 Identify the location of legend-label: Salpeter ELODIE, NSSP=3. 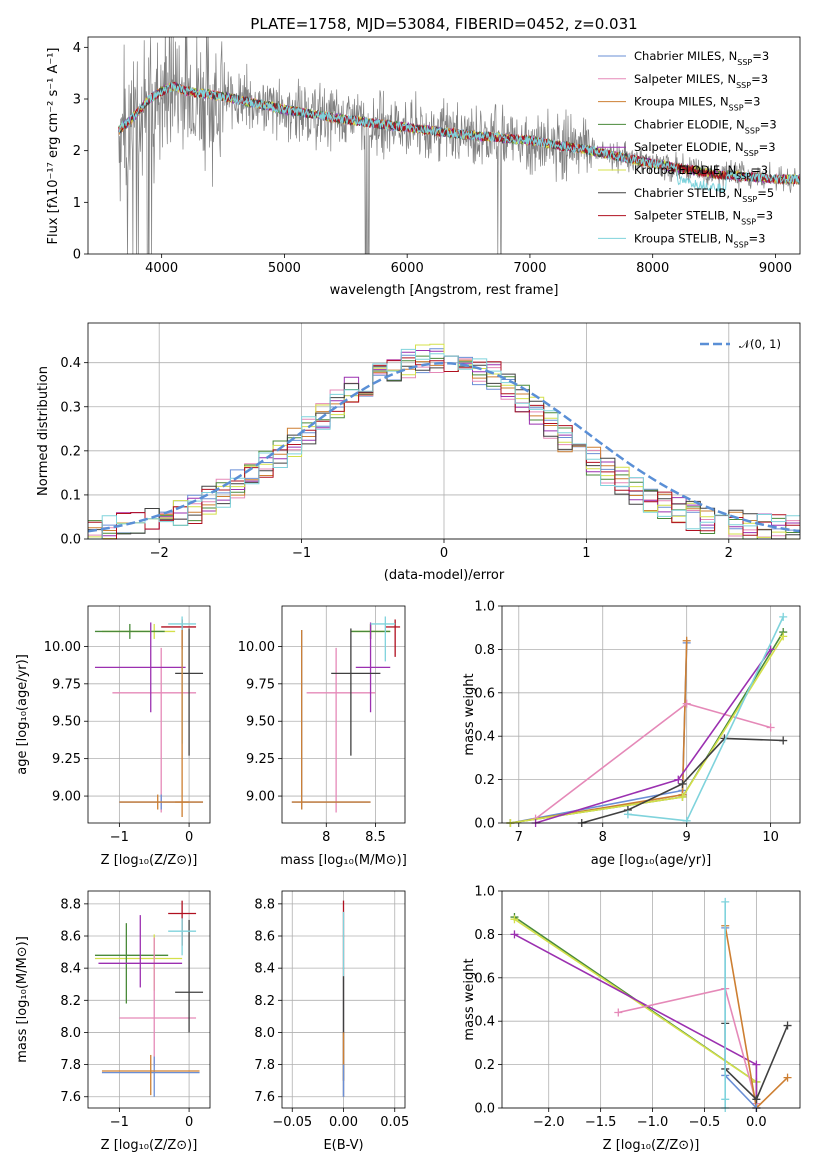
(705, 149).